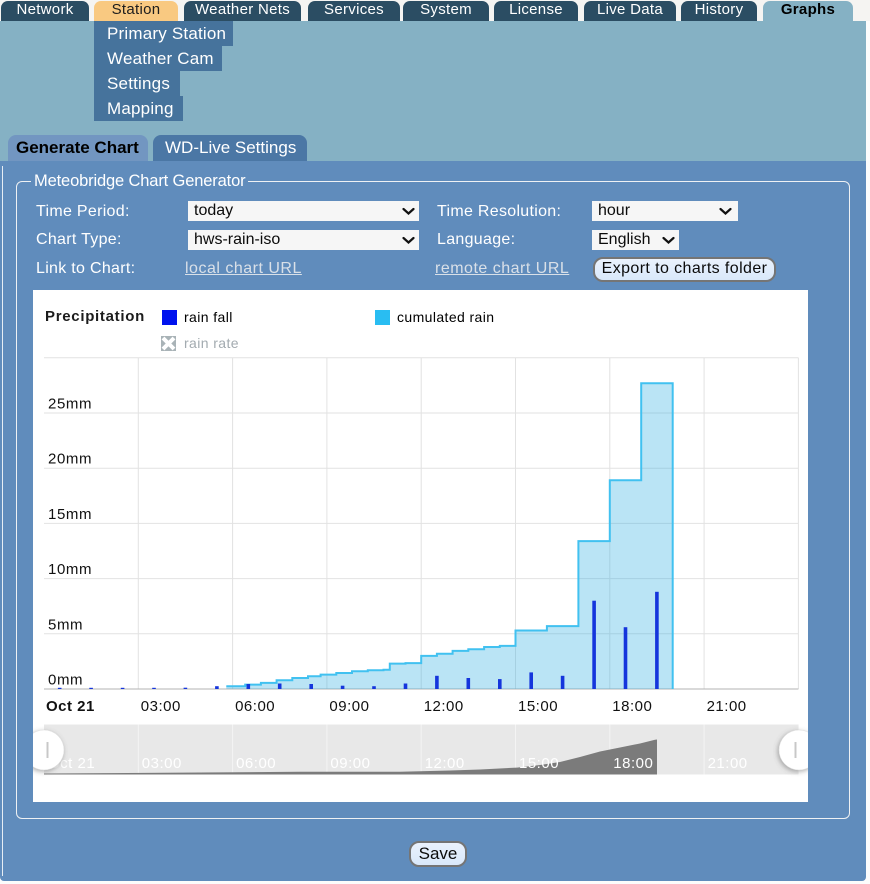 Image resolution: width=870 pixels, height=884 pixels. I want to click on svg-text: 25mm, so click(70, 404).